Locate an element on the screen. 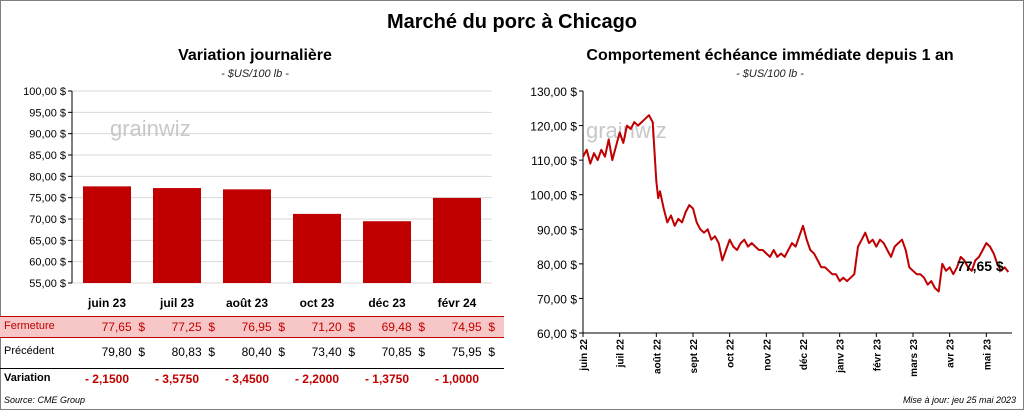  table-cell: - 3,4500 is located at coordinates (247, 379).